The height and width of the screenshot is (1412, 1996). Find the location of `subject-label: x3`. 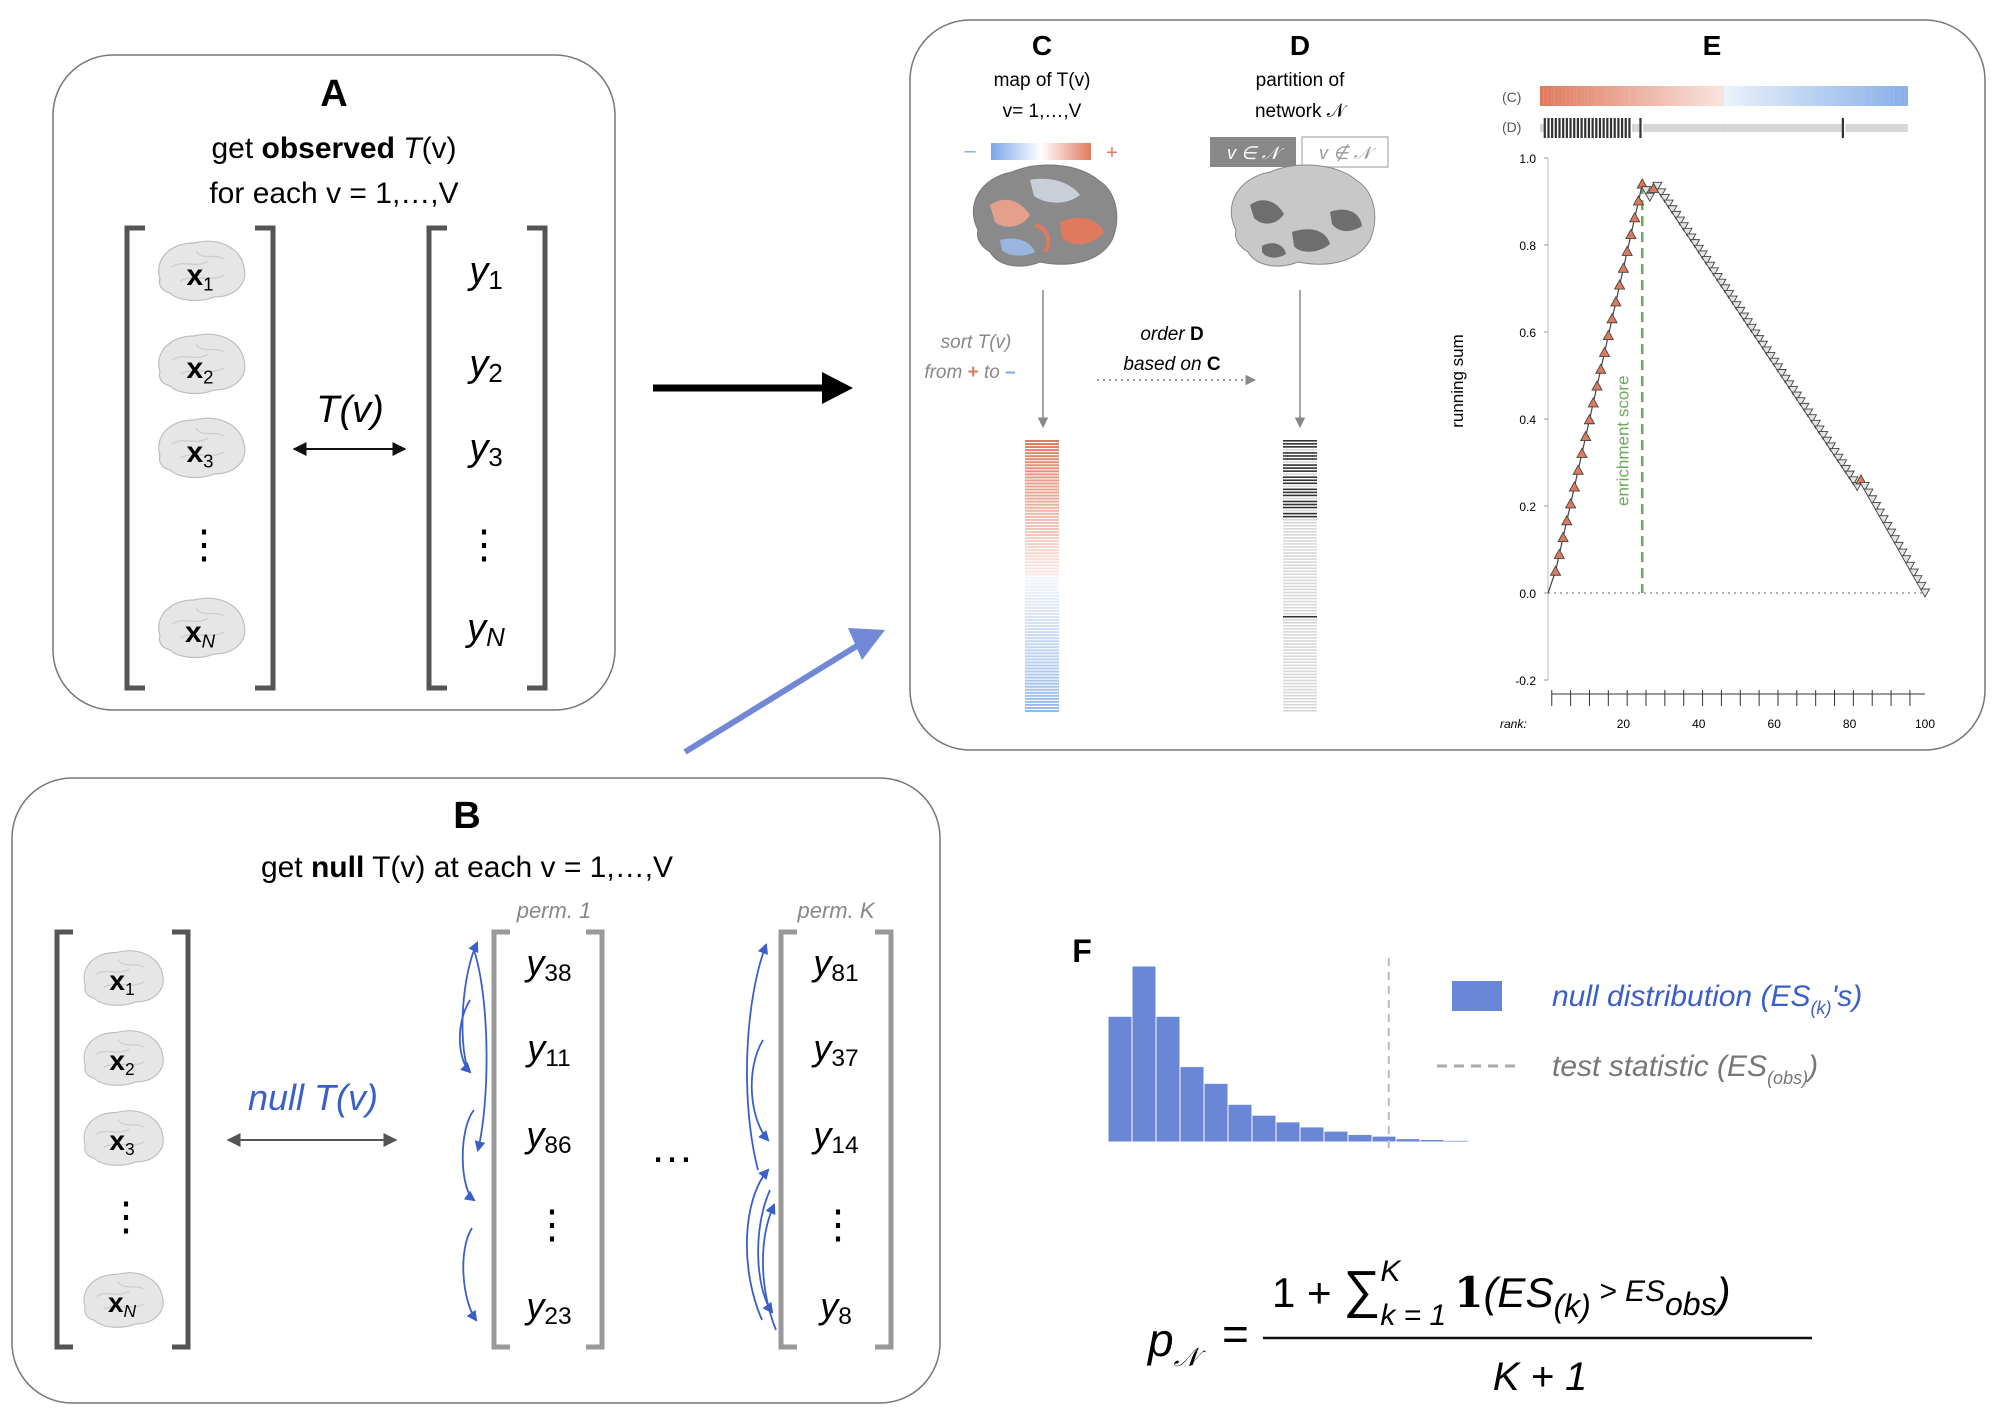

subject-label: x3 is located at coordinates (121, 1142).